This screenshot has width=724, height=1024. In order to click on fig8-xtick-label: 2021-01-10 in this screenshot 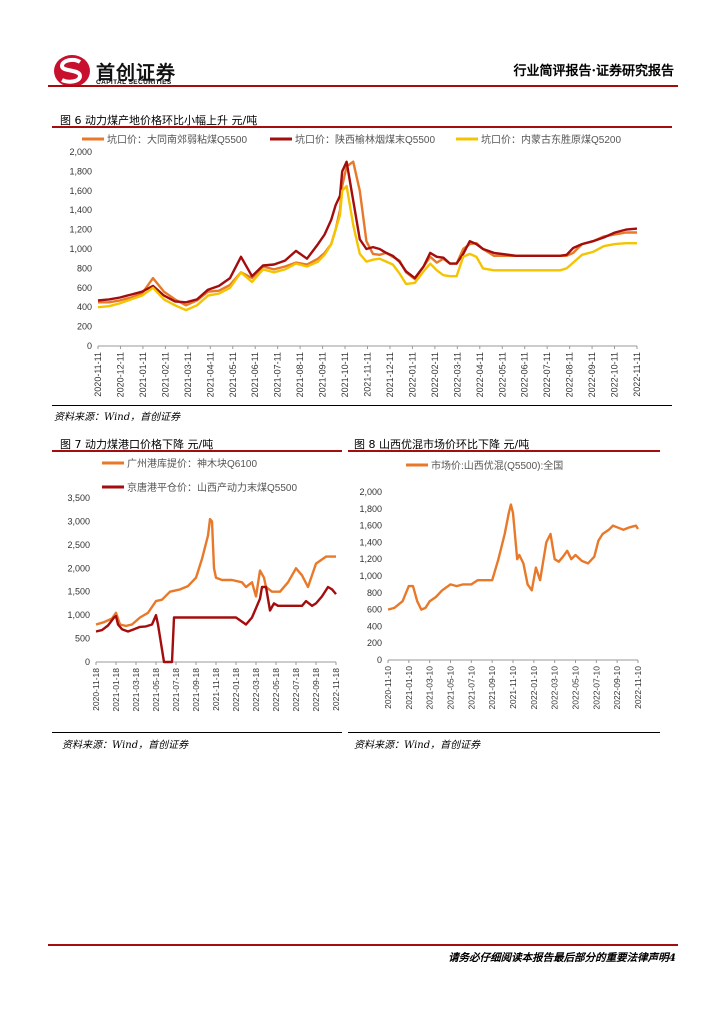, I will do `click(409, 688)`.